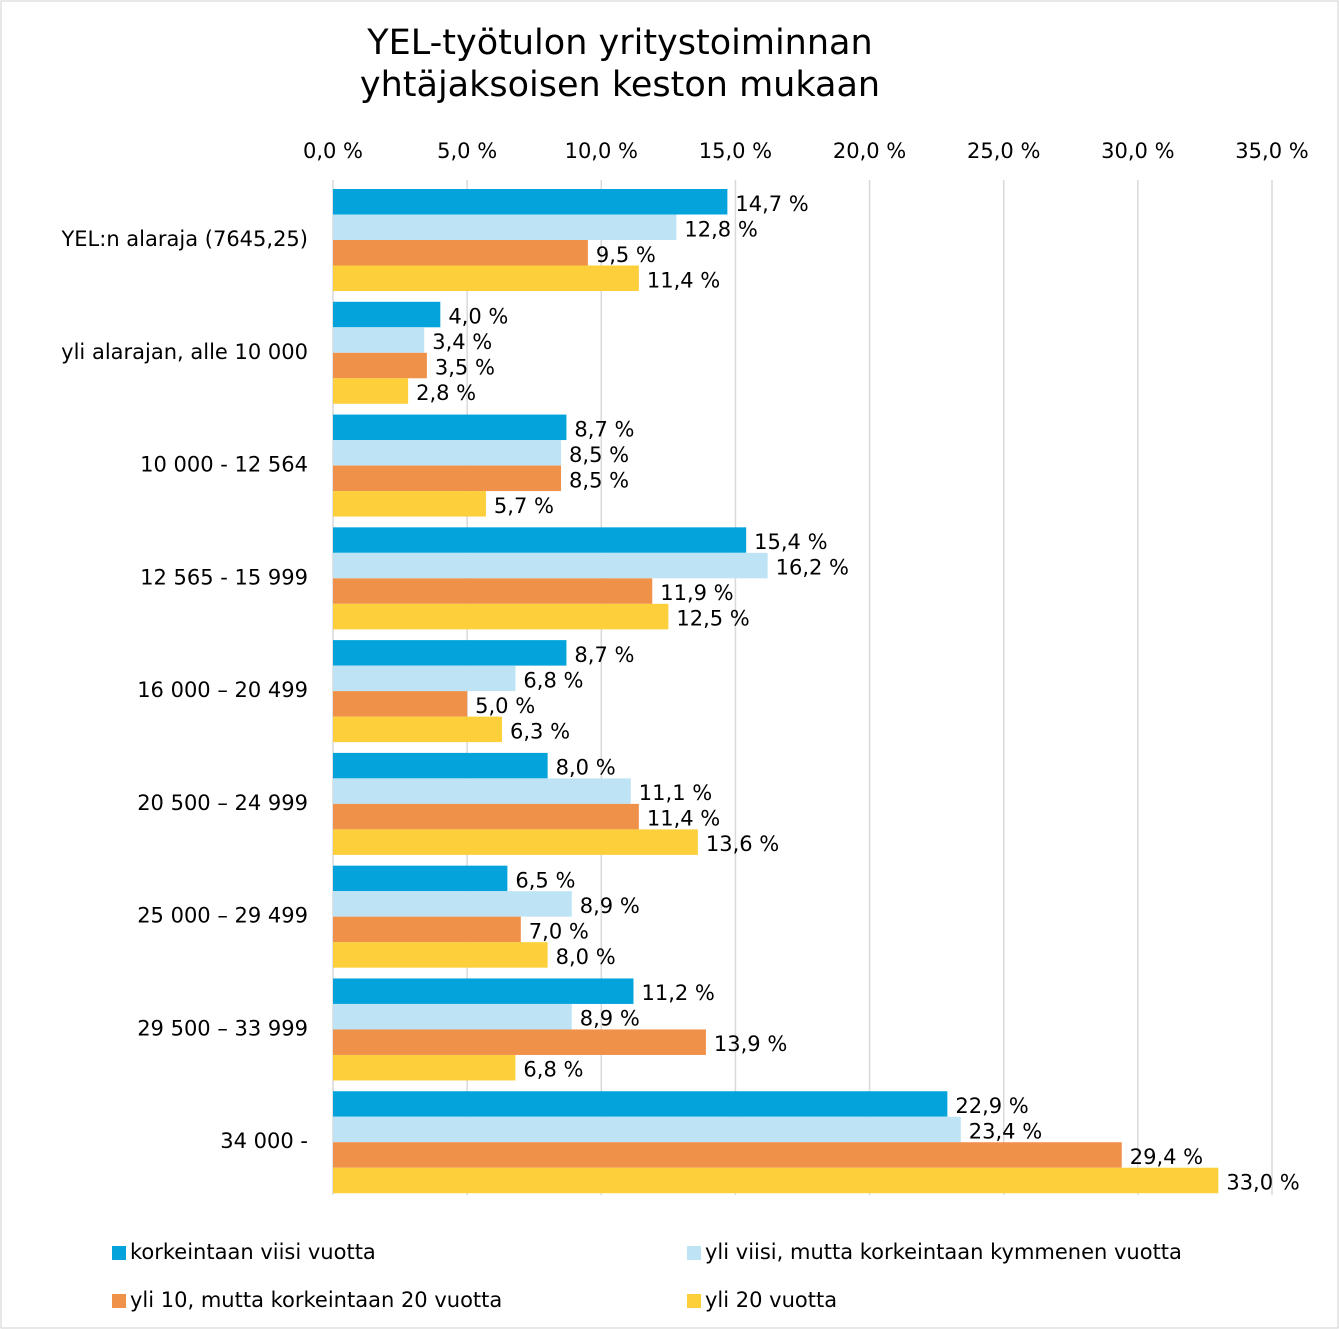  I want to click on y-tick-label: 25 000 – 29 499, so click(222, 916).